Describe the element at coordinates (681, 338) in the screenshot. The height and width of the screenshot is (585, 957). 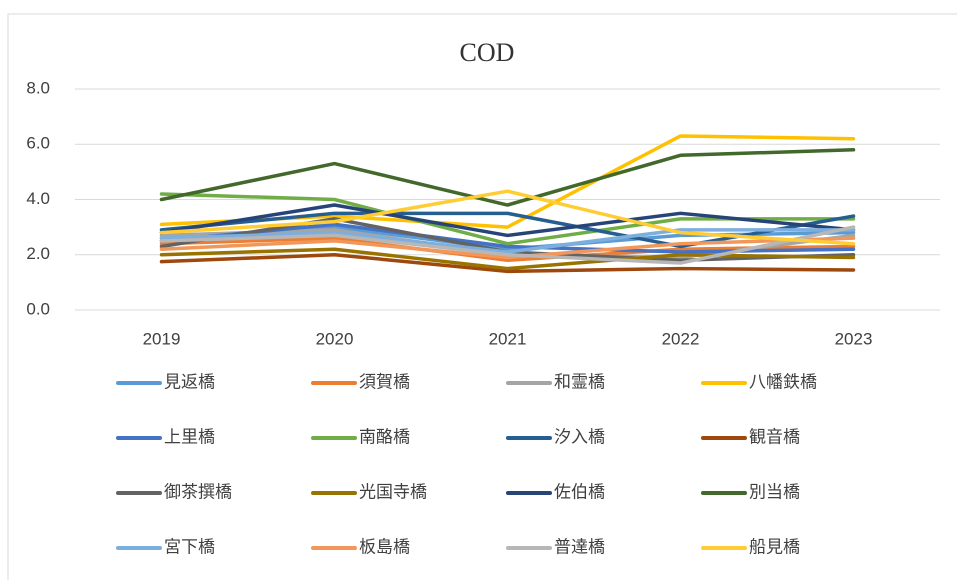
I see `x-tick-label: 2022` at that location.